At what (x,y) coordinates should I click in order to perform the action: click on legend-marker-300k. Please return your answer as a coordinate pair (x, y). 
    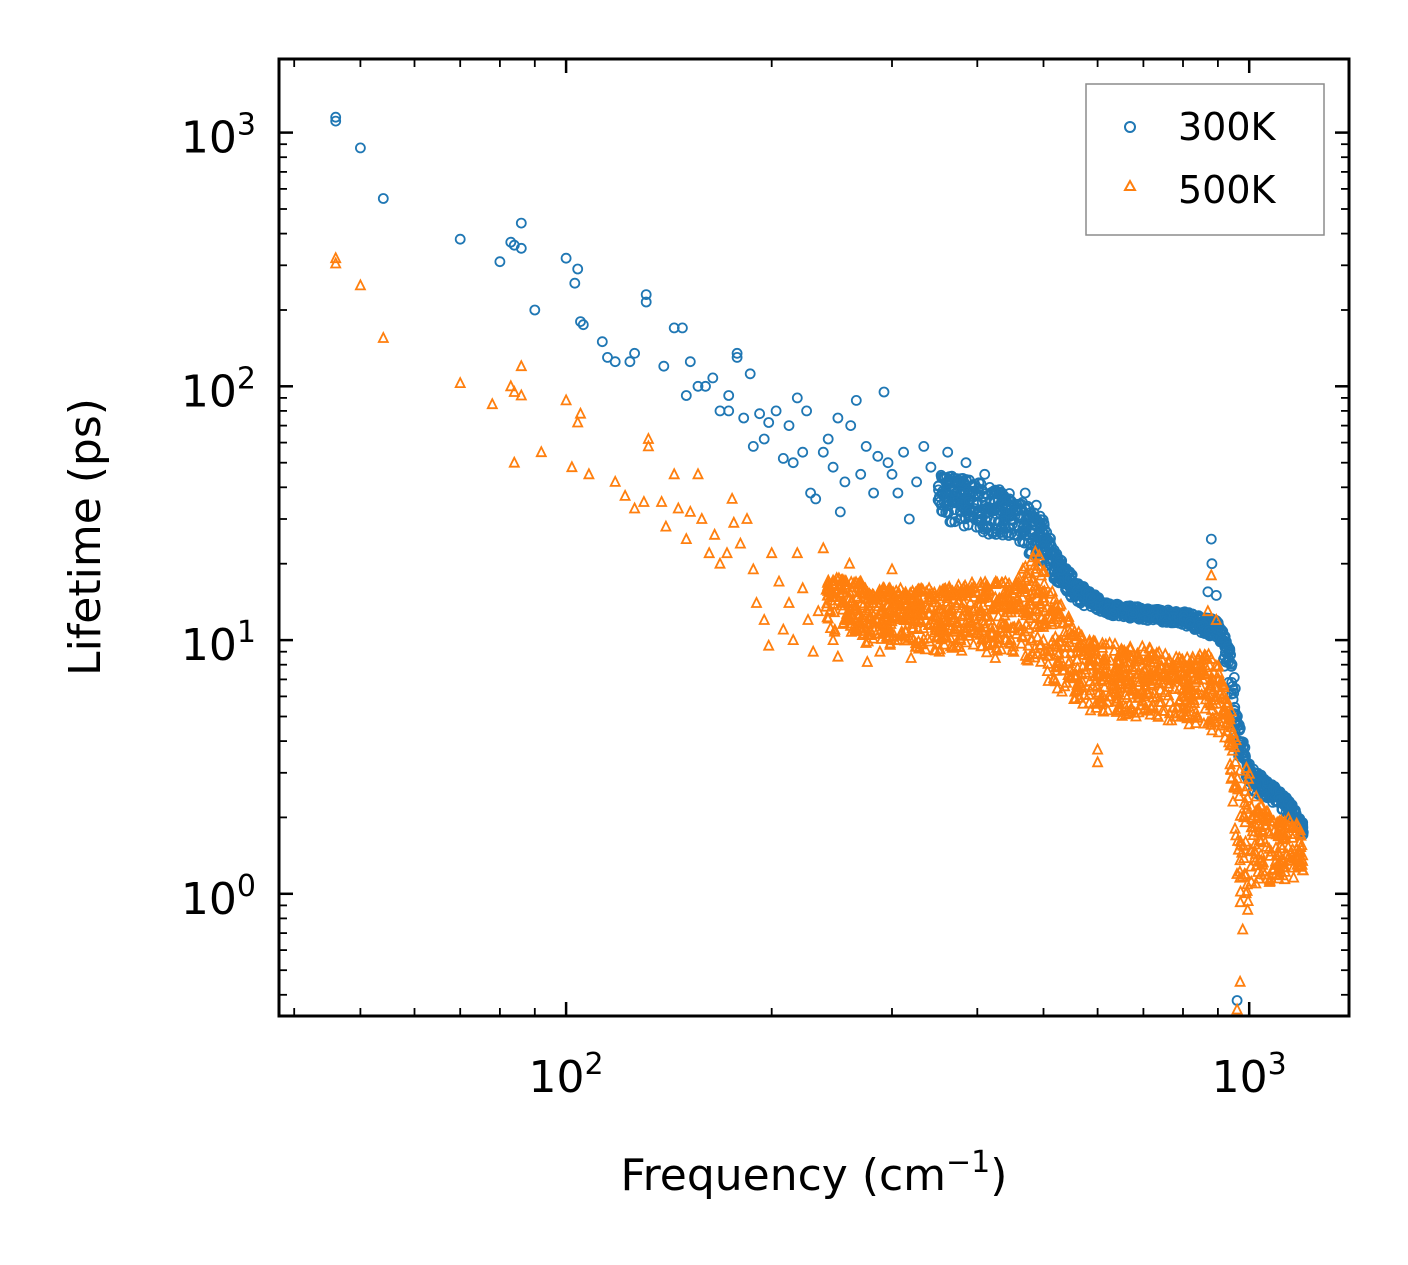
    Looking at the image, I should click on (1130, 127).